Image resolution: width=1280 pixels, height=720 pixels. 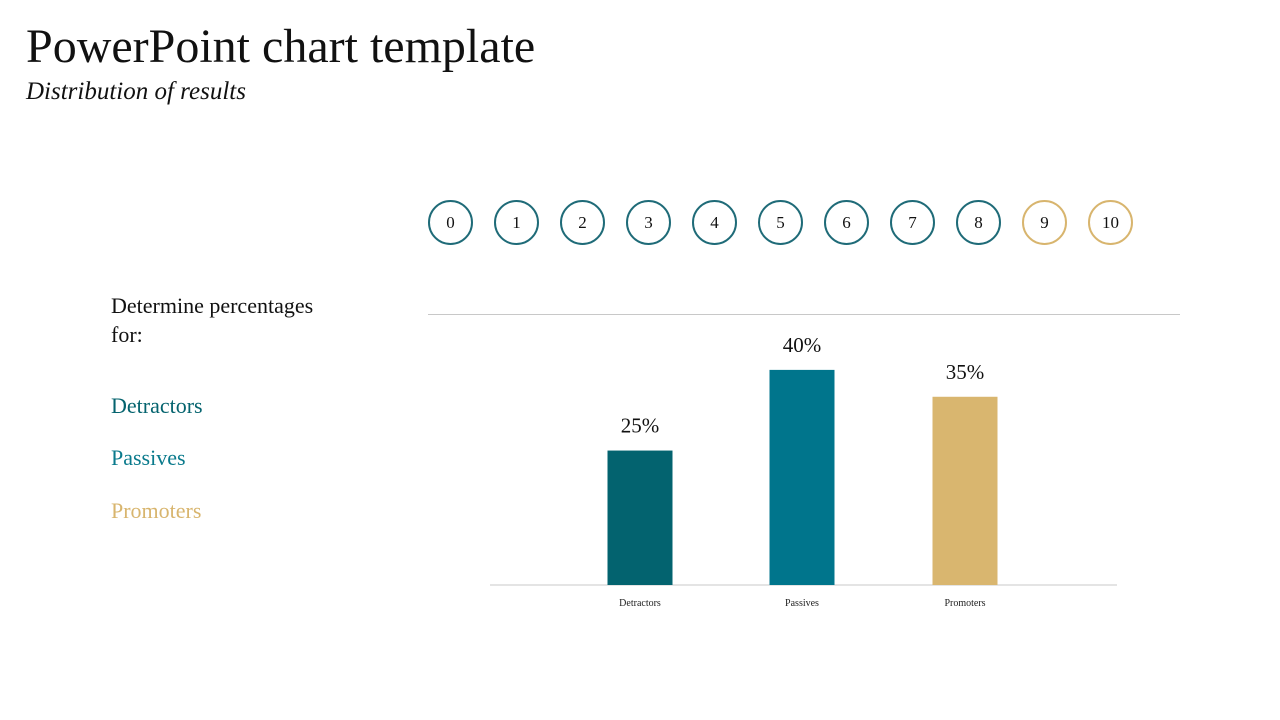 What do you see at coordinates (804, 314) in the screenshot?
I see `divider-line` at bounding box center [804, 314].